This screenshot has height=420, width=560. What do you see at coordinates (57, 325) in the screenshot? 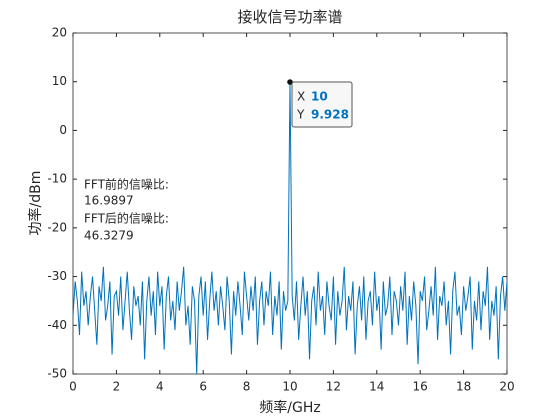
I see `y-tick-label: -40` at bounding box center [57, 325].